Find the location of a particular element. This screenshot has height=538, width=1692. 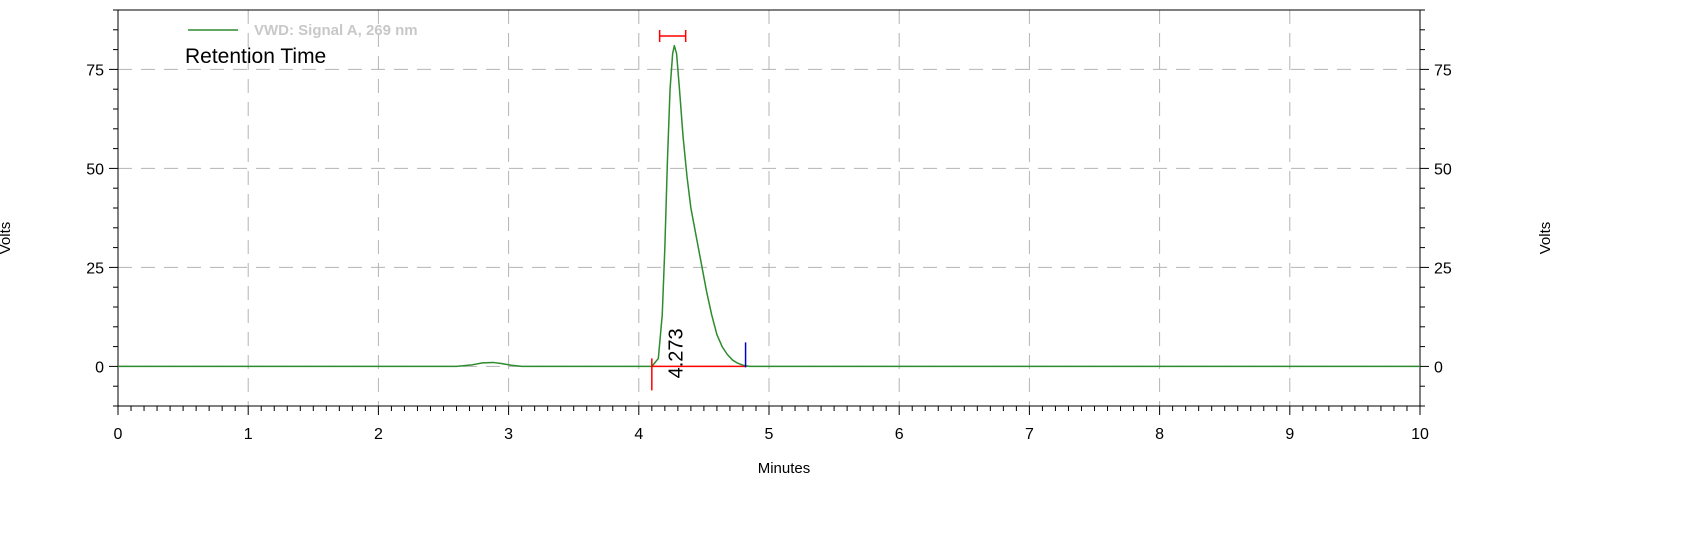

y-tick-label-right: 0 is located at coordinates (1438, 367).